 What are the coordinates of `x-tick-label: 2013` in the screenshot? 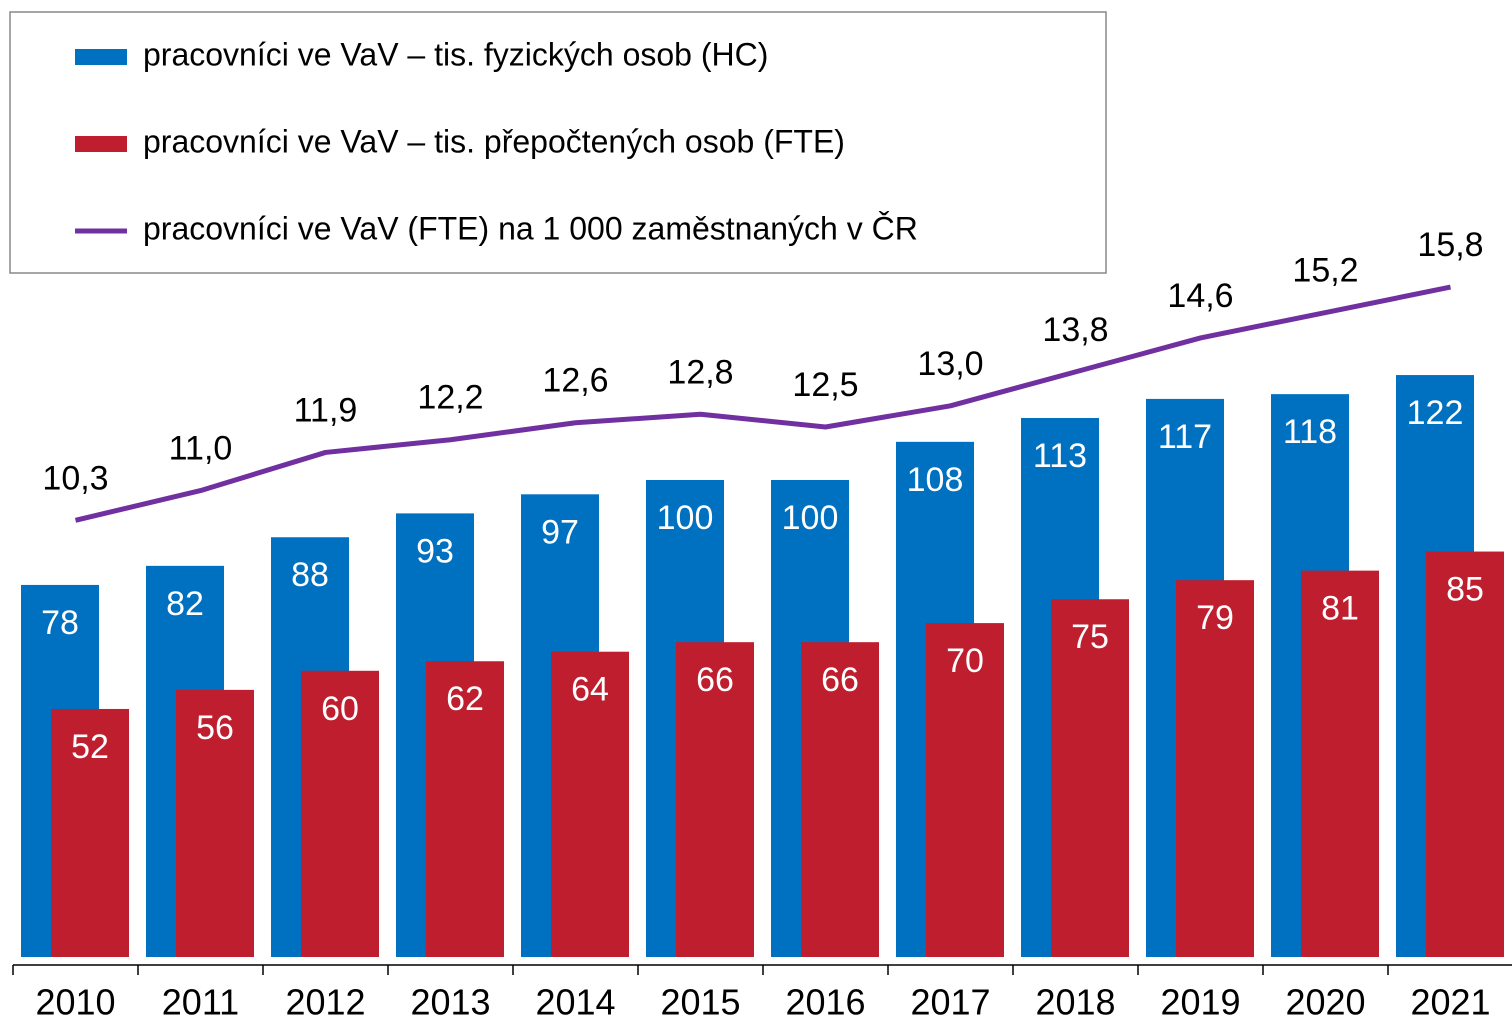 It's located at (450, 1002).